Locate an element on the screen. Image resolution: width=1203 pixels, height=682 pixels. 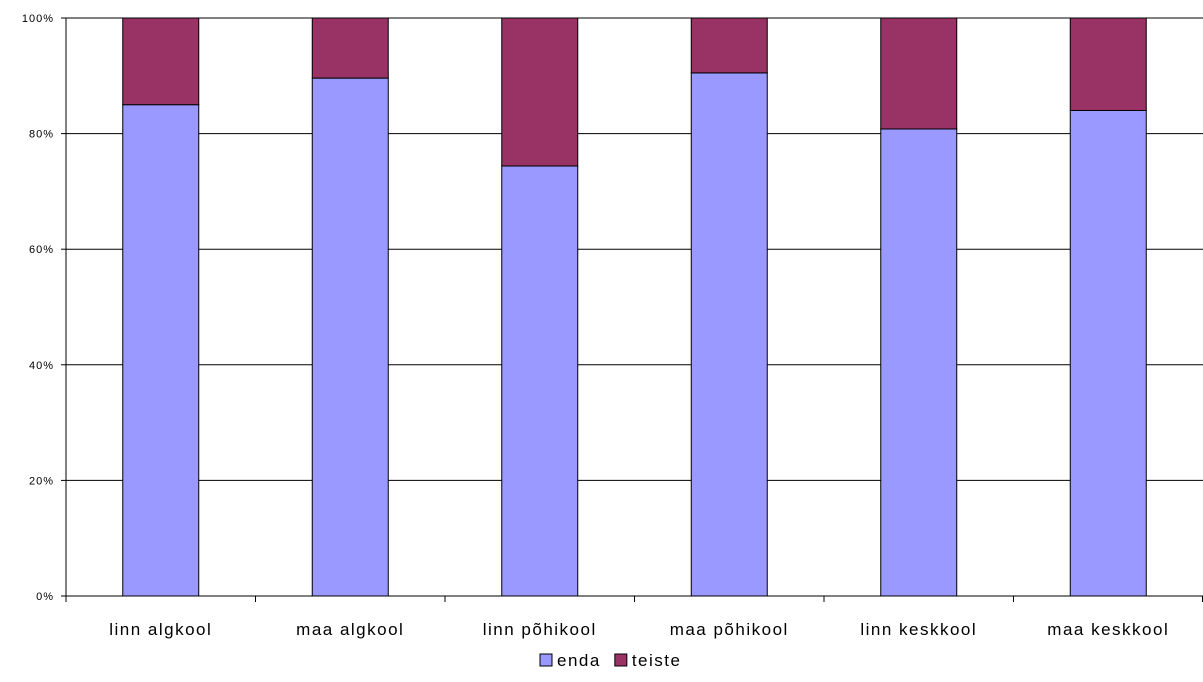
x-category-label: maa keskkool is located at coordinates (1108, 629).